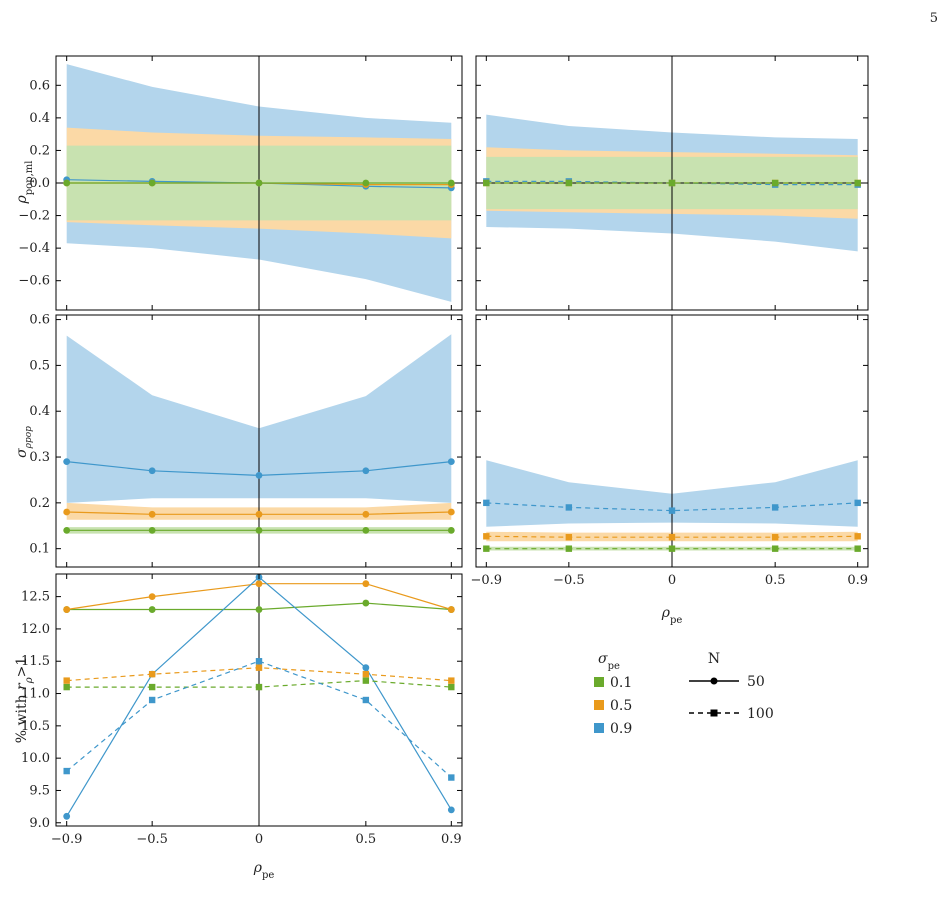 Image resolution: width=949 pixels, height=912 pixels. Describe the element at coordinates (857, 536) in the screenshot. I see `point-sigma-N100-sigma-0.5-4` at that location.